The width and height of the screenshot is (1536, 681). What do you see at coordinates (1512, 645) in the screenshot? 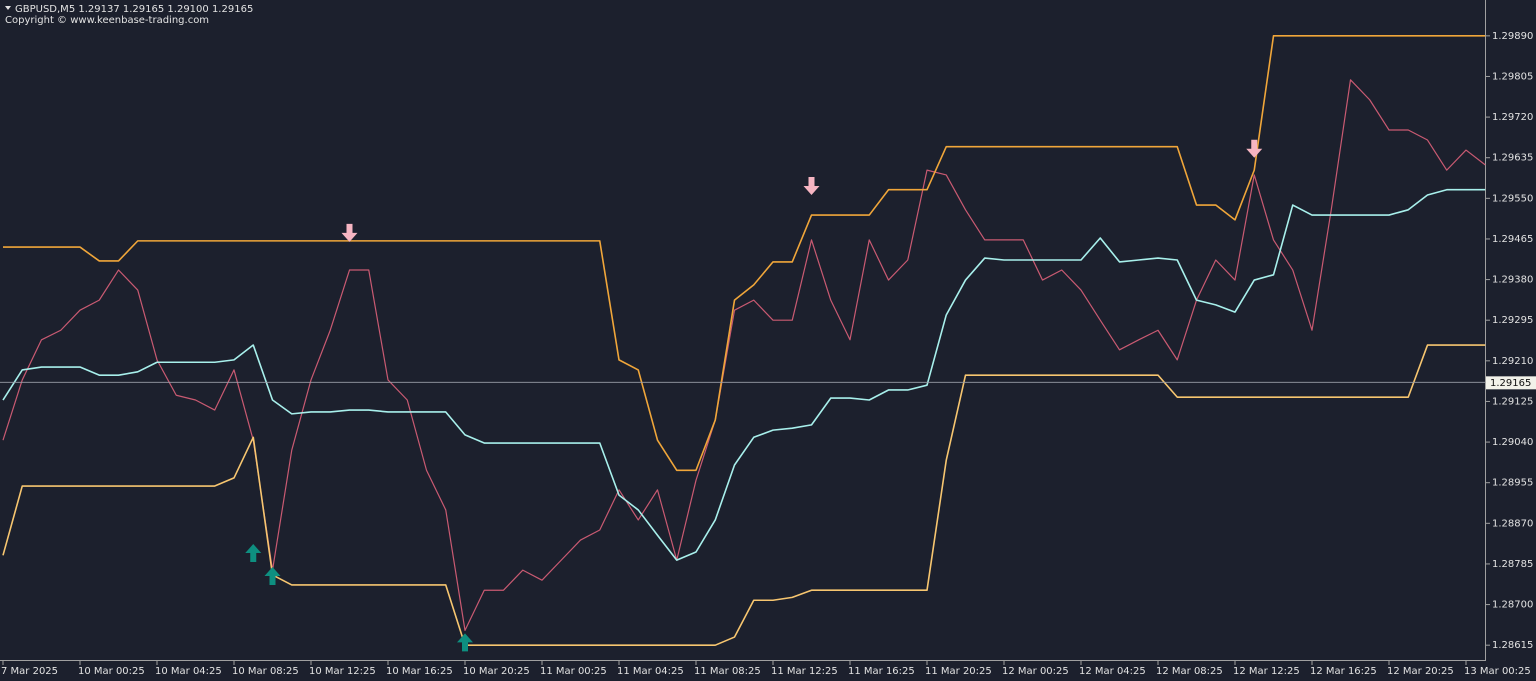
I see `y-tick-label: 1.28615` at bounding box center [1512, 645].